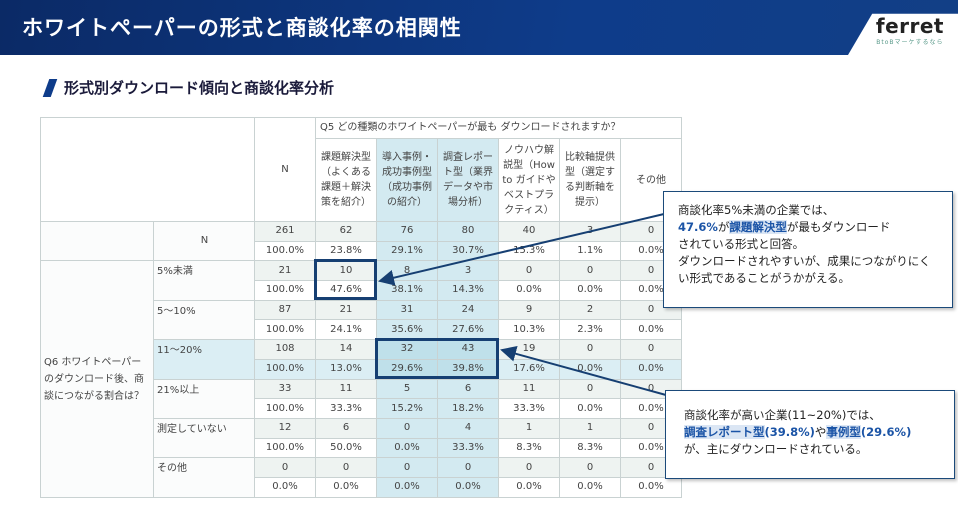 This screenshot has height=514, width=958. What do you see at coordinates (843, 432) in the screenshot?
I see `callout-highlight: 事例型` at bounding box center [843, 432].